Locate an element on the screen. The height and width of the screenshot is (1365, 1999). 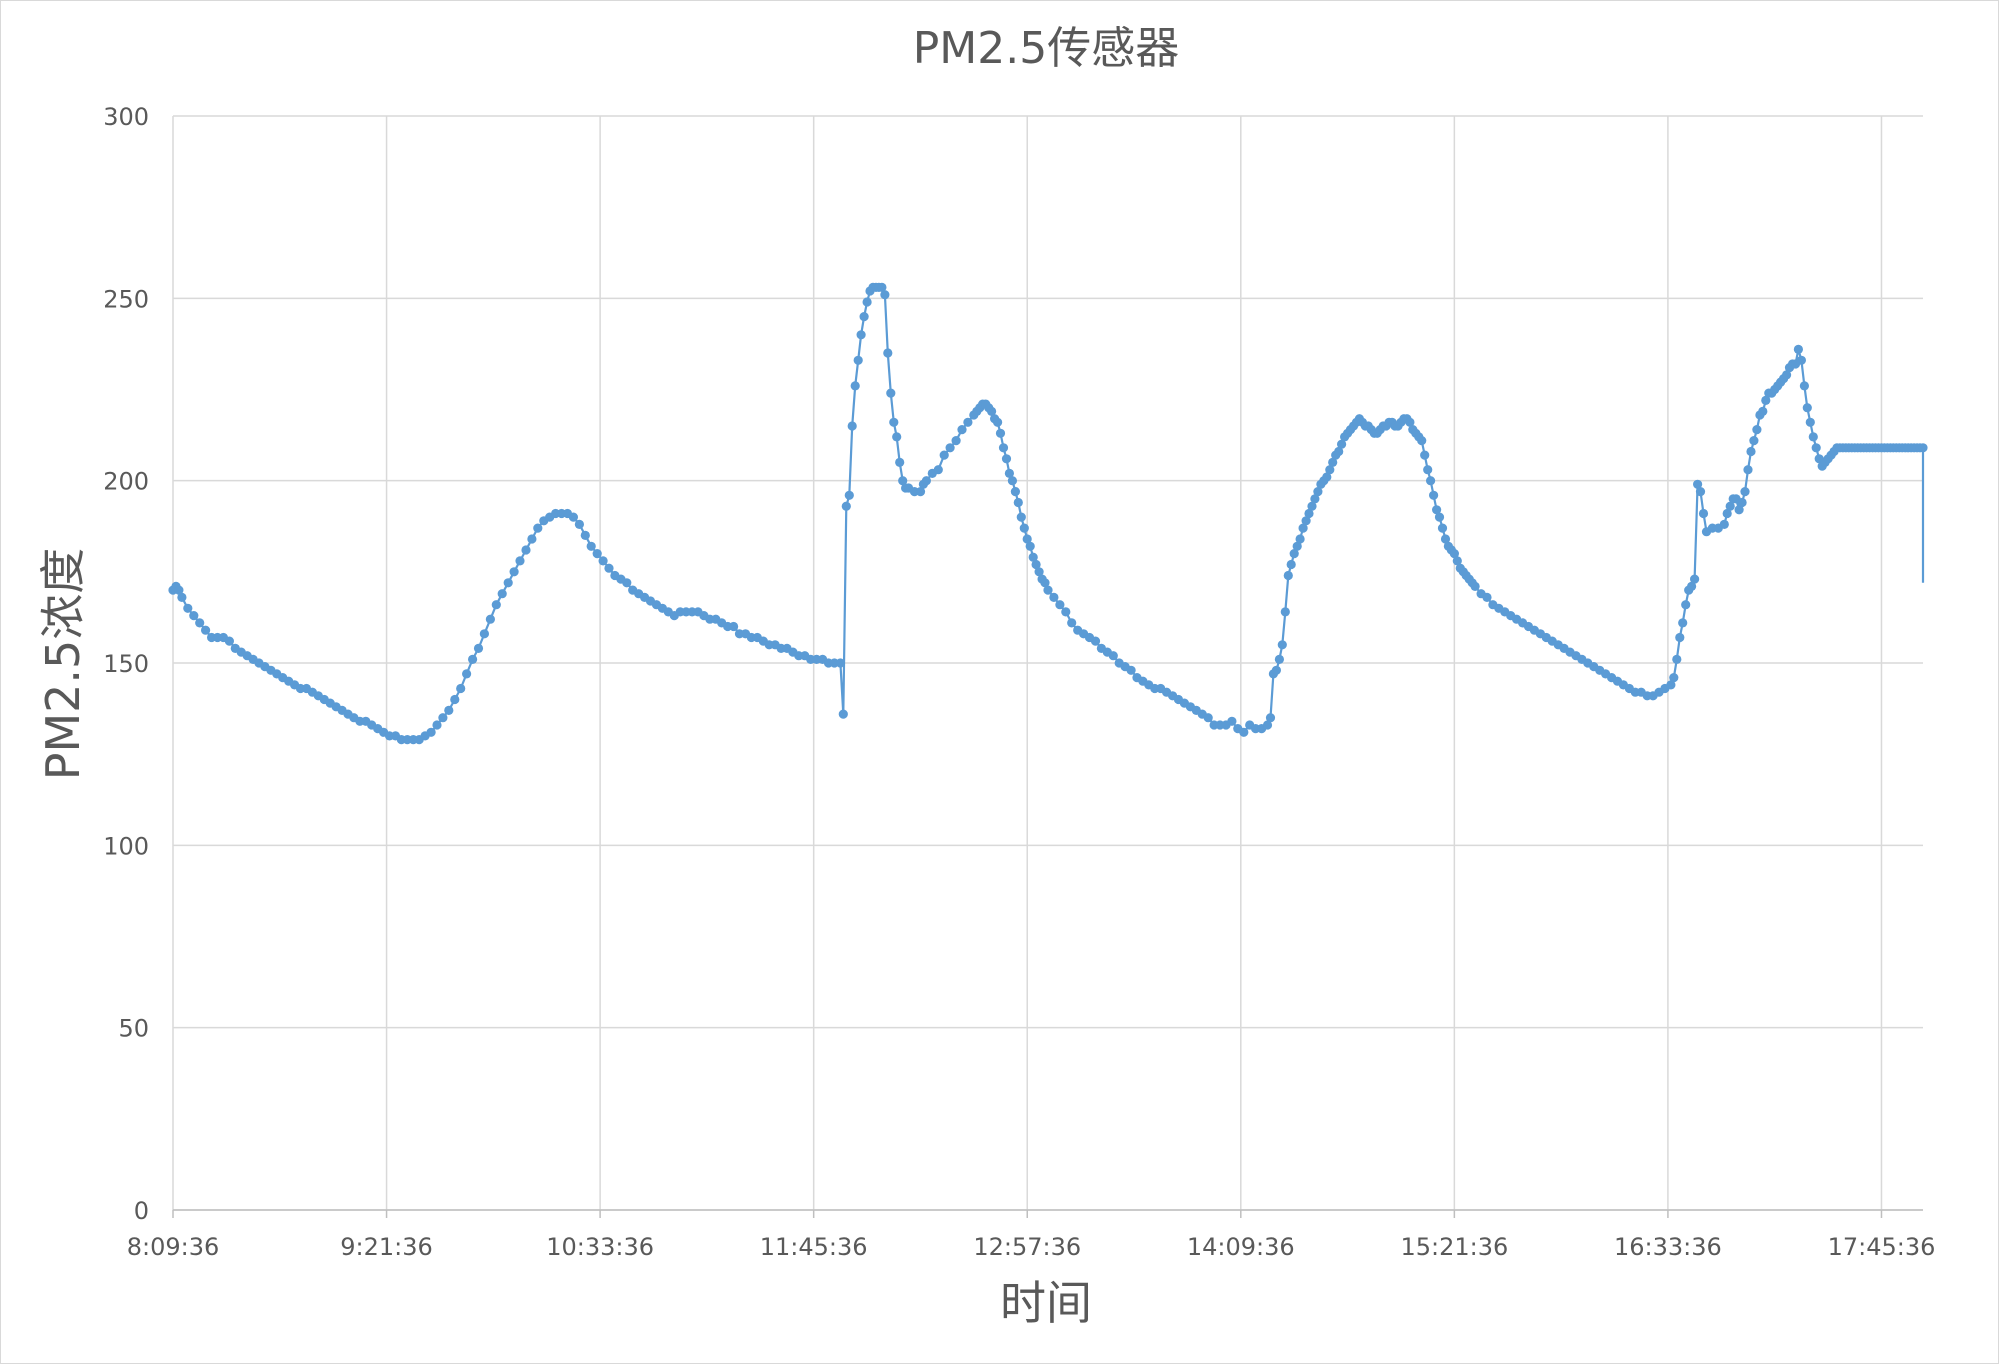
y-tick-label: 100 is located at coordinates (126, 846).